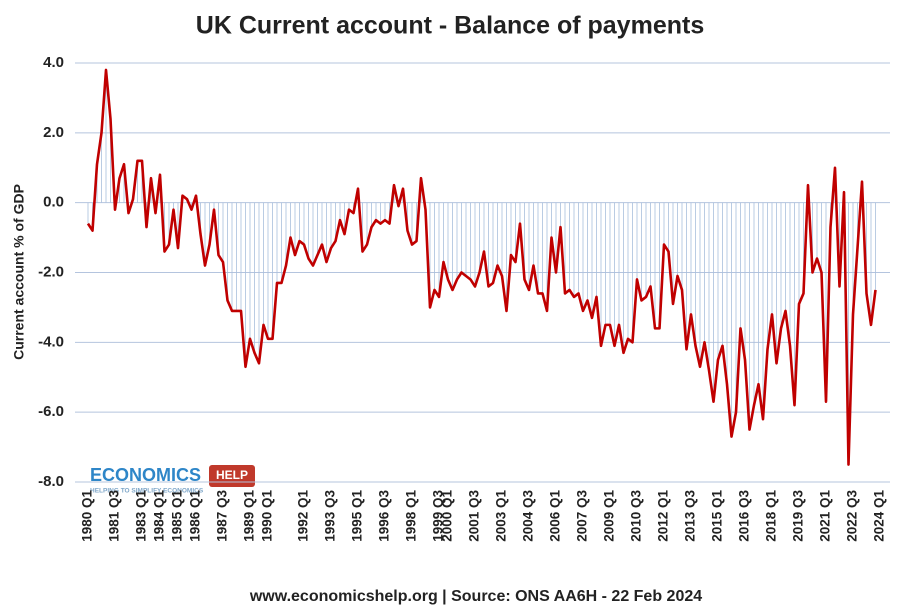 Image resolution: width=900 pixels, height=616 pixels. I want to click on x-tick-label: 1986 Q1, so click(195, 516).